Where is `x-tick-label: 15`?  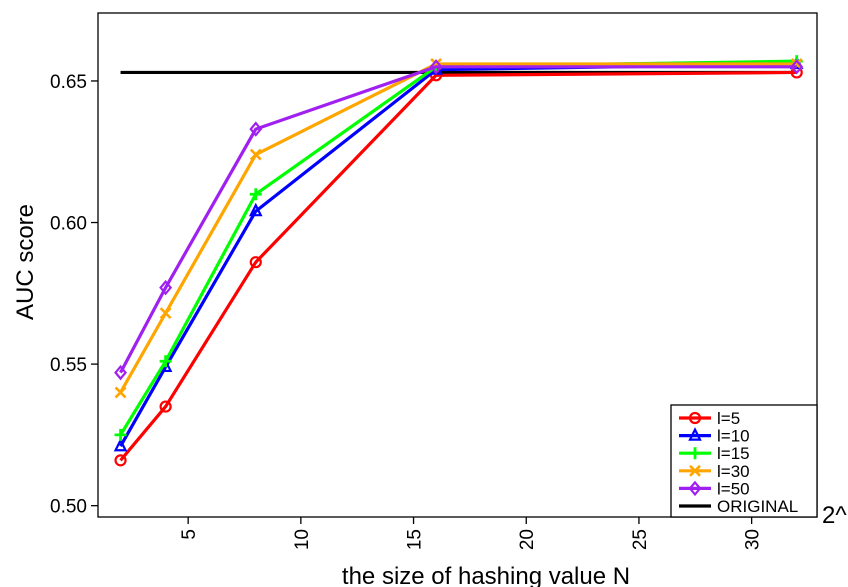
x-tick-label: 15 is located at coordinates (415, 539).